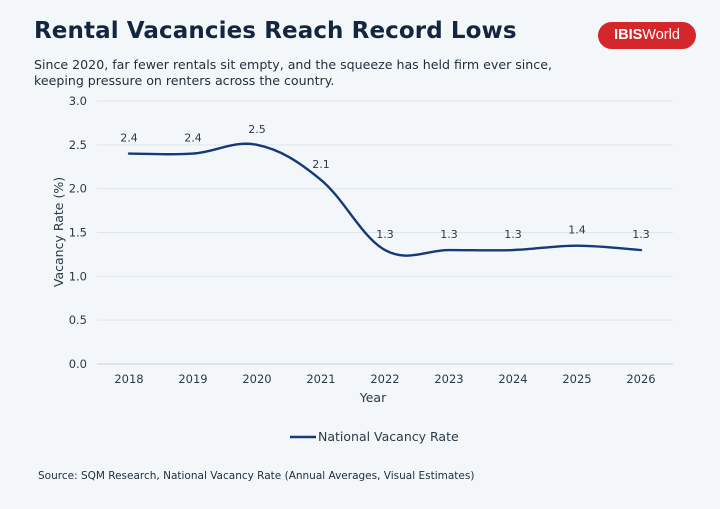 The image size is (720, 509). I want to click on x-tick-label: 2020, so click(256, 379).